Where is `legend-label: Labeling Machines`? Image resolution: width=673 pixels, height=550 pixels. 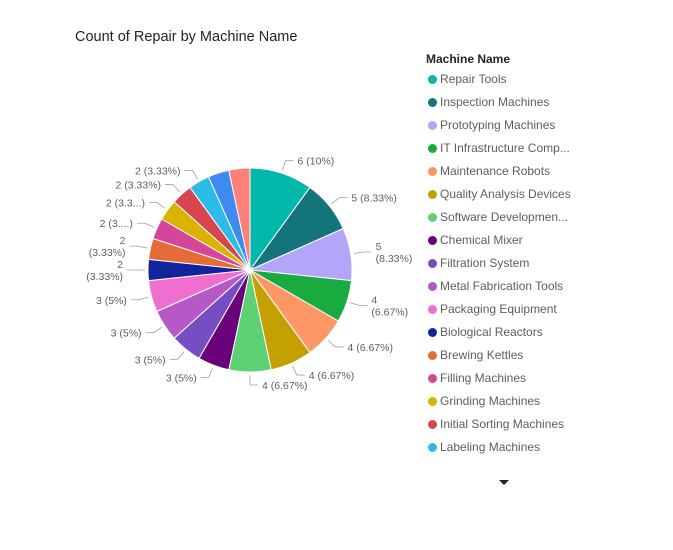 legend-label: Labeling Machines is located at coordinates (490, 447).